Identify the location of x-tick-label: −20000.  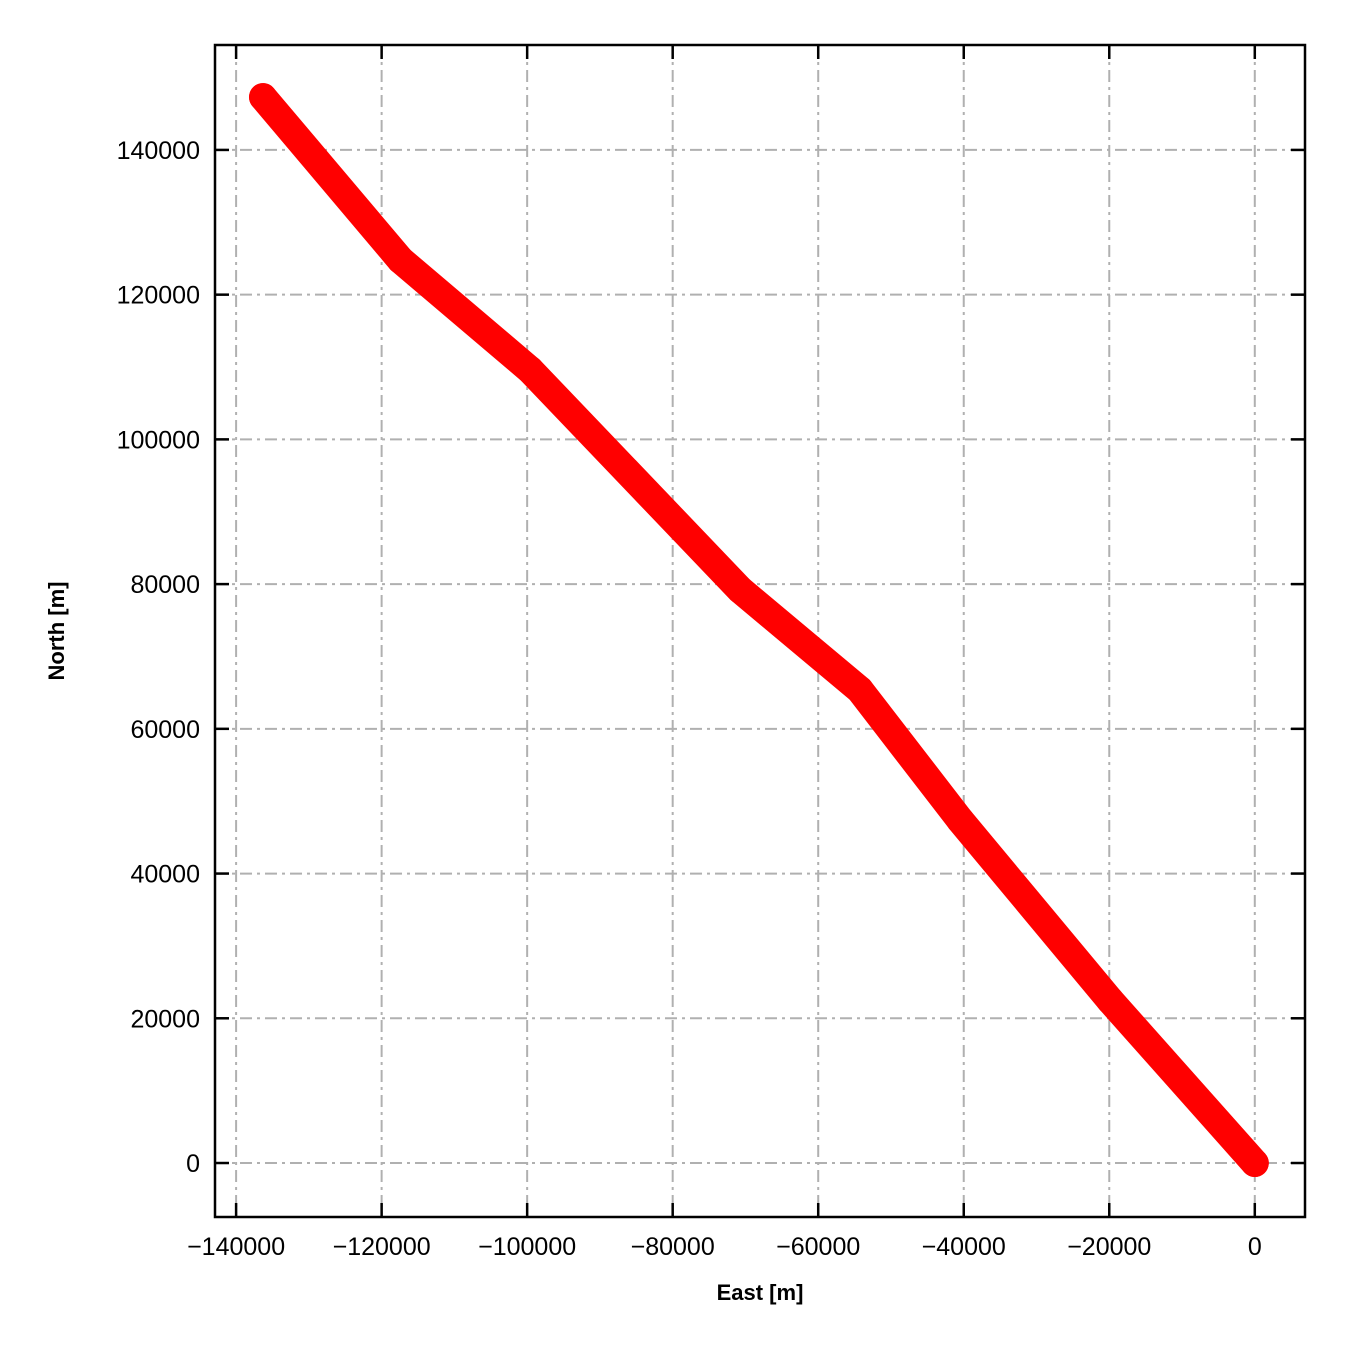
(1109, 1247).